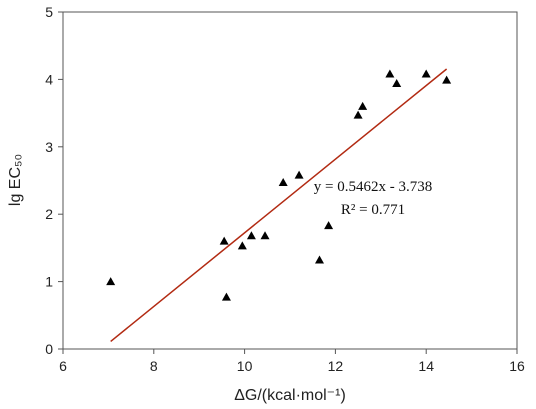 This screenshot has height=409, width=536. I want to click on y-tick-label: 5, so click(49, 12).